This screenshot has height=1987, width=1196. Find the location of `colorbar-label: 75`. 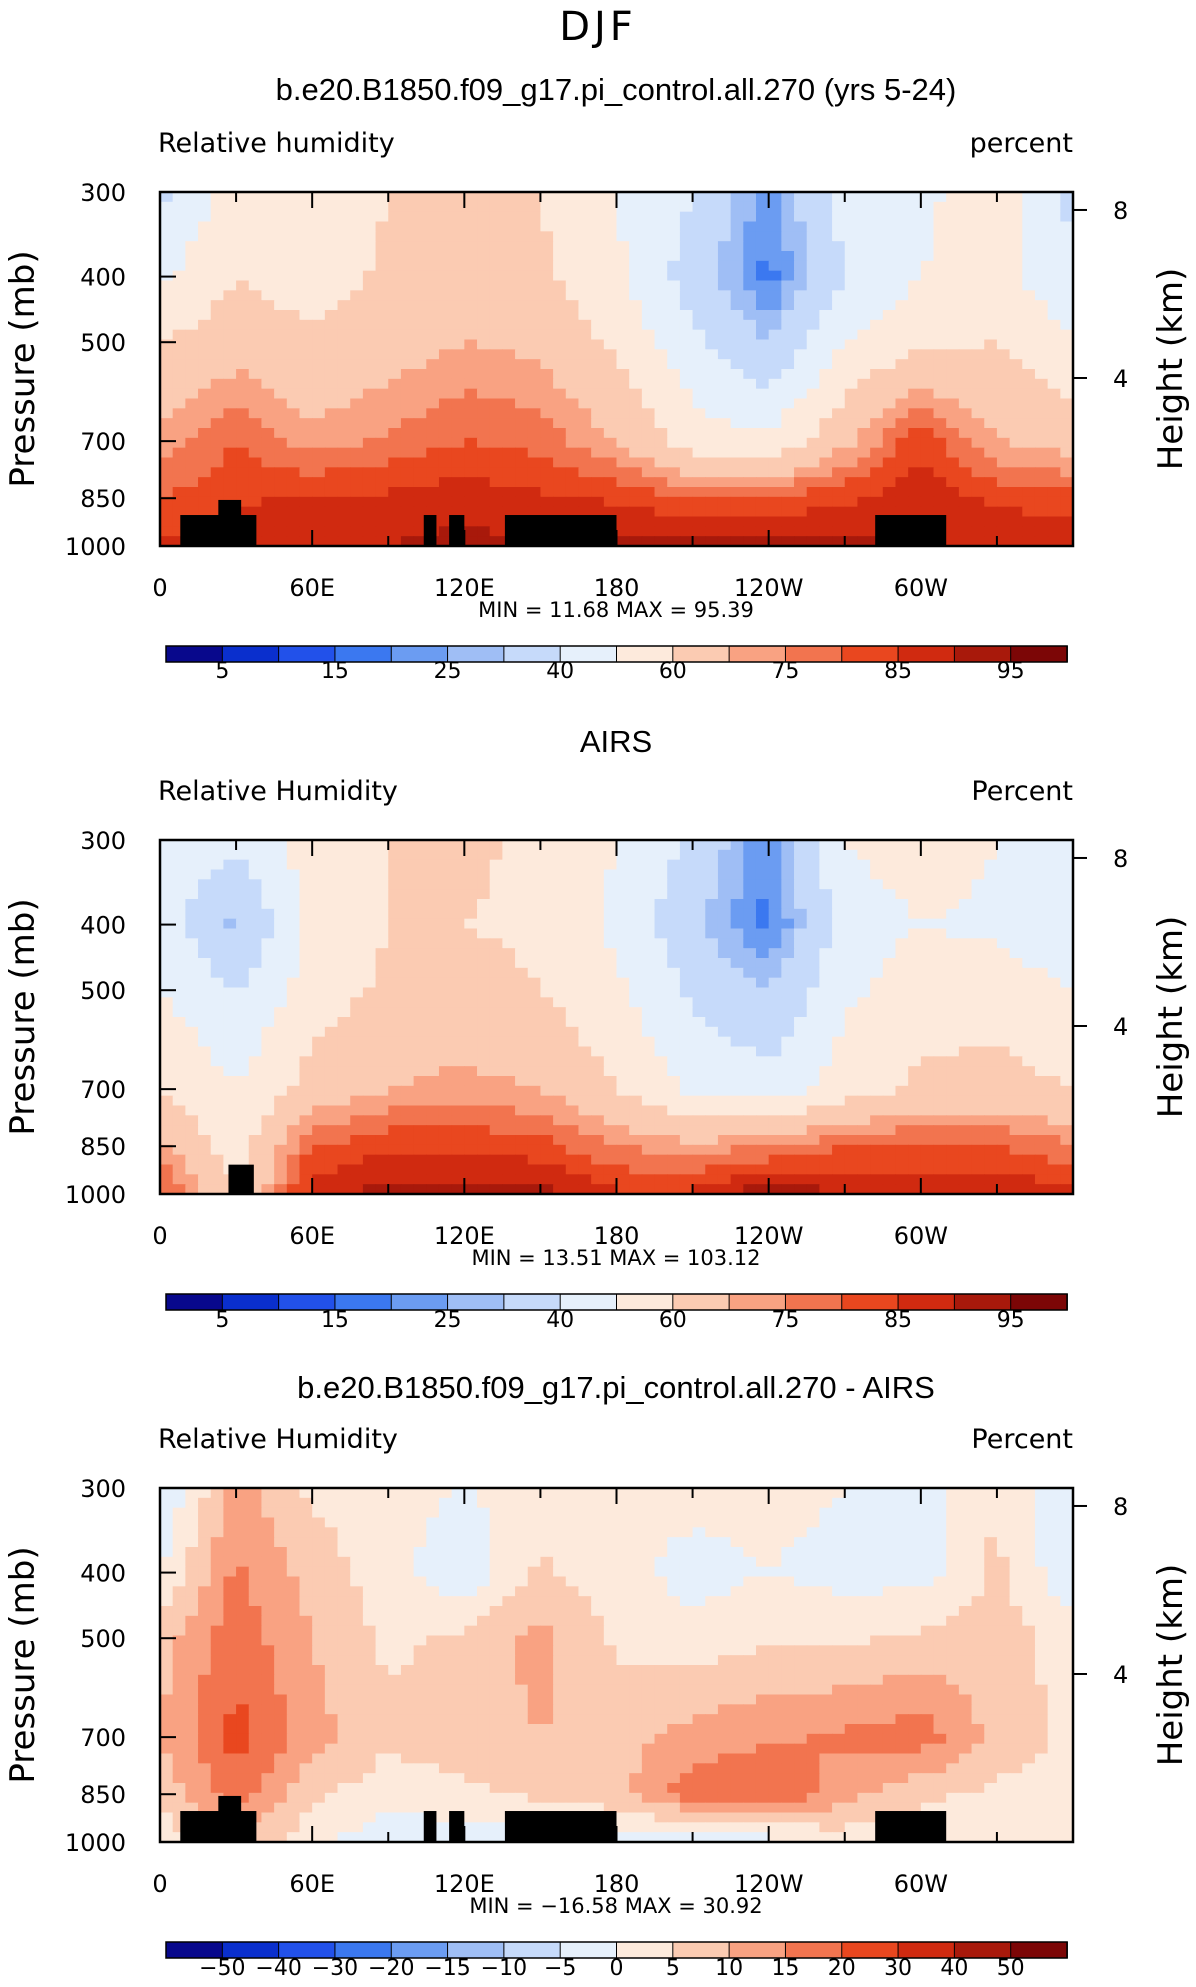

colorbar-label: 75 is located at coordinates (785, 671).